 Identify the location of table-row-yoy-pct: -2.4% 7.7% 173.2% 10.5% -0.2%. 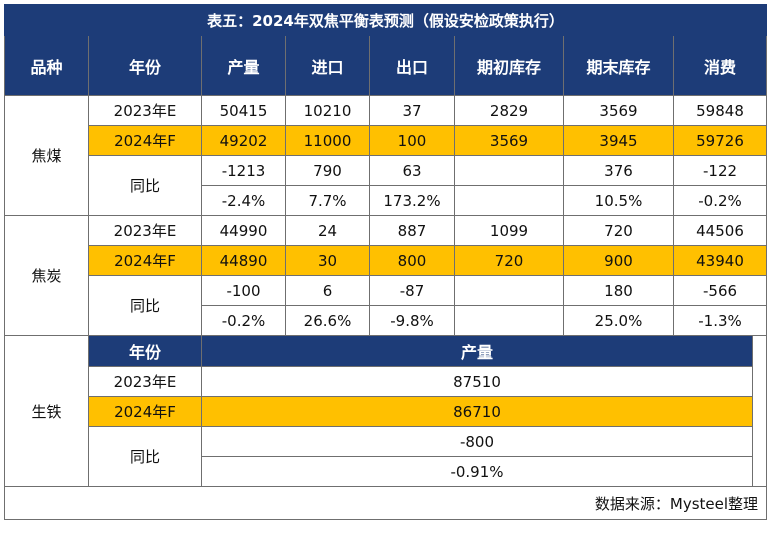
(386, 200).